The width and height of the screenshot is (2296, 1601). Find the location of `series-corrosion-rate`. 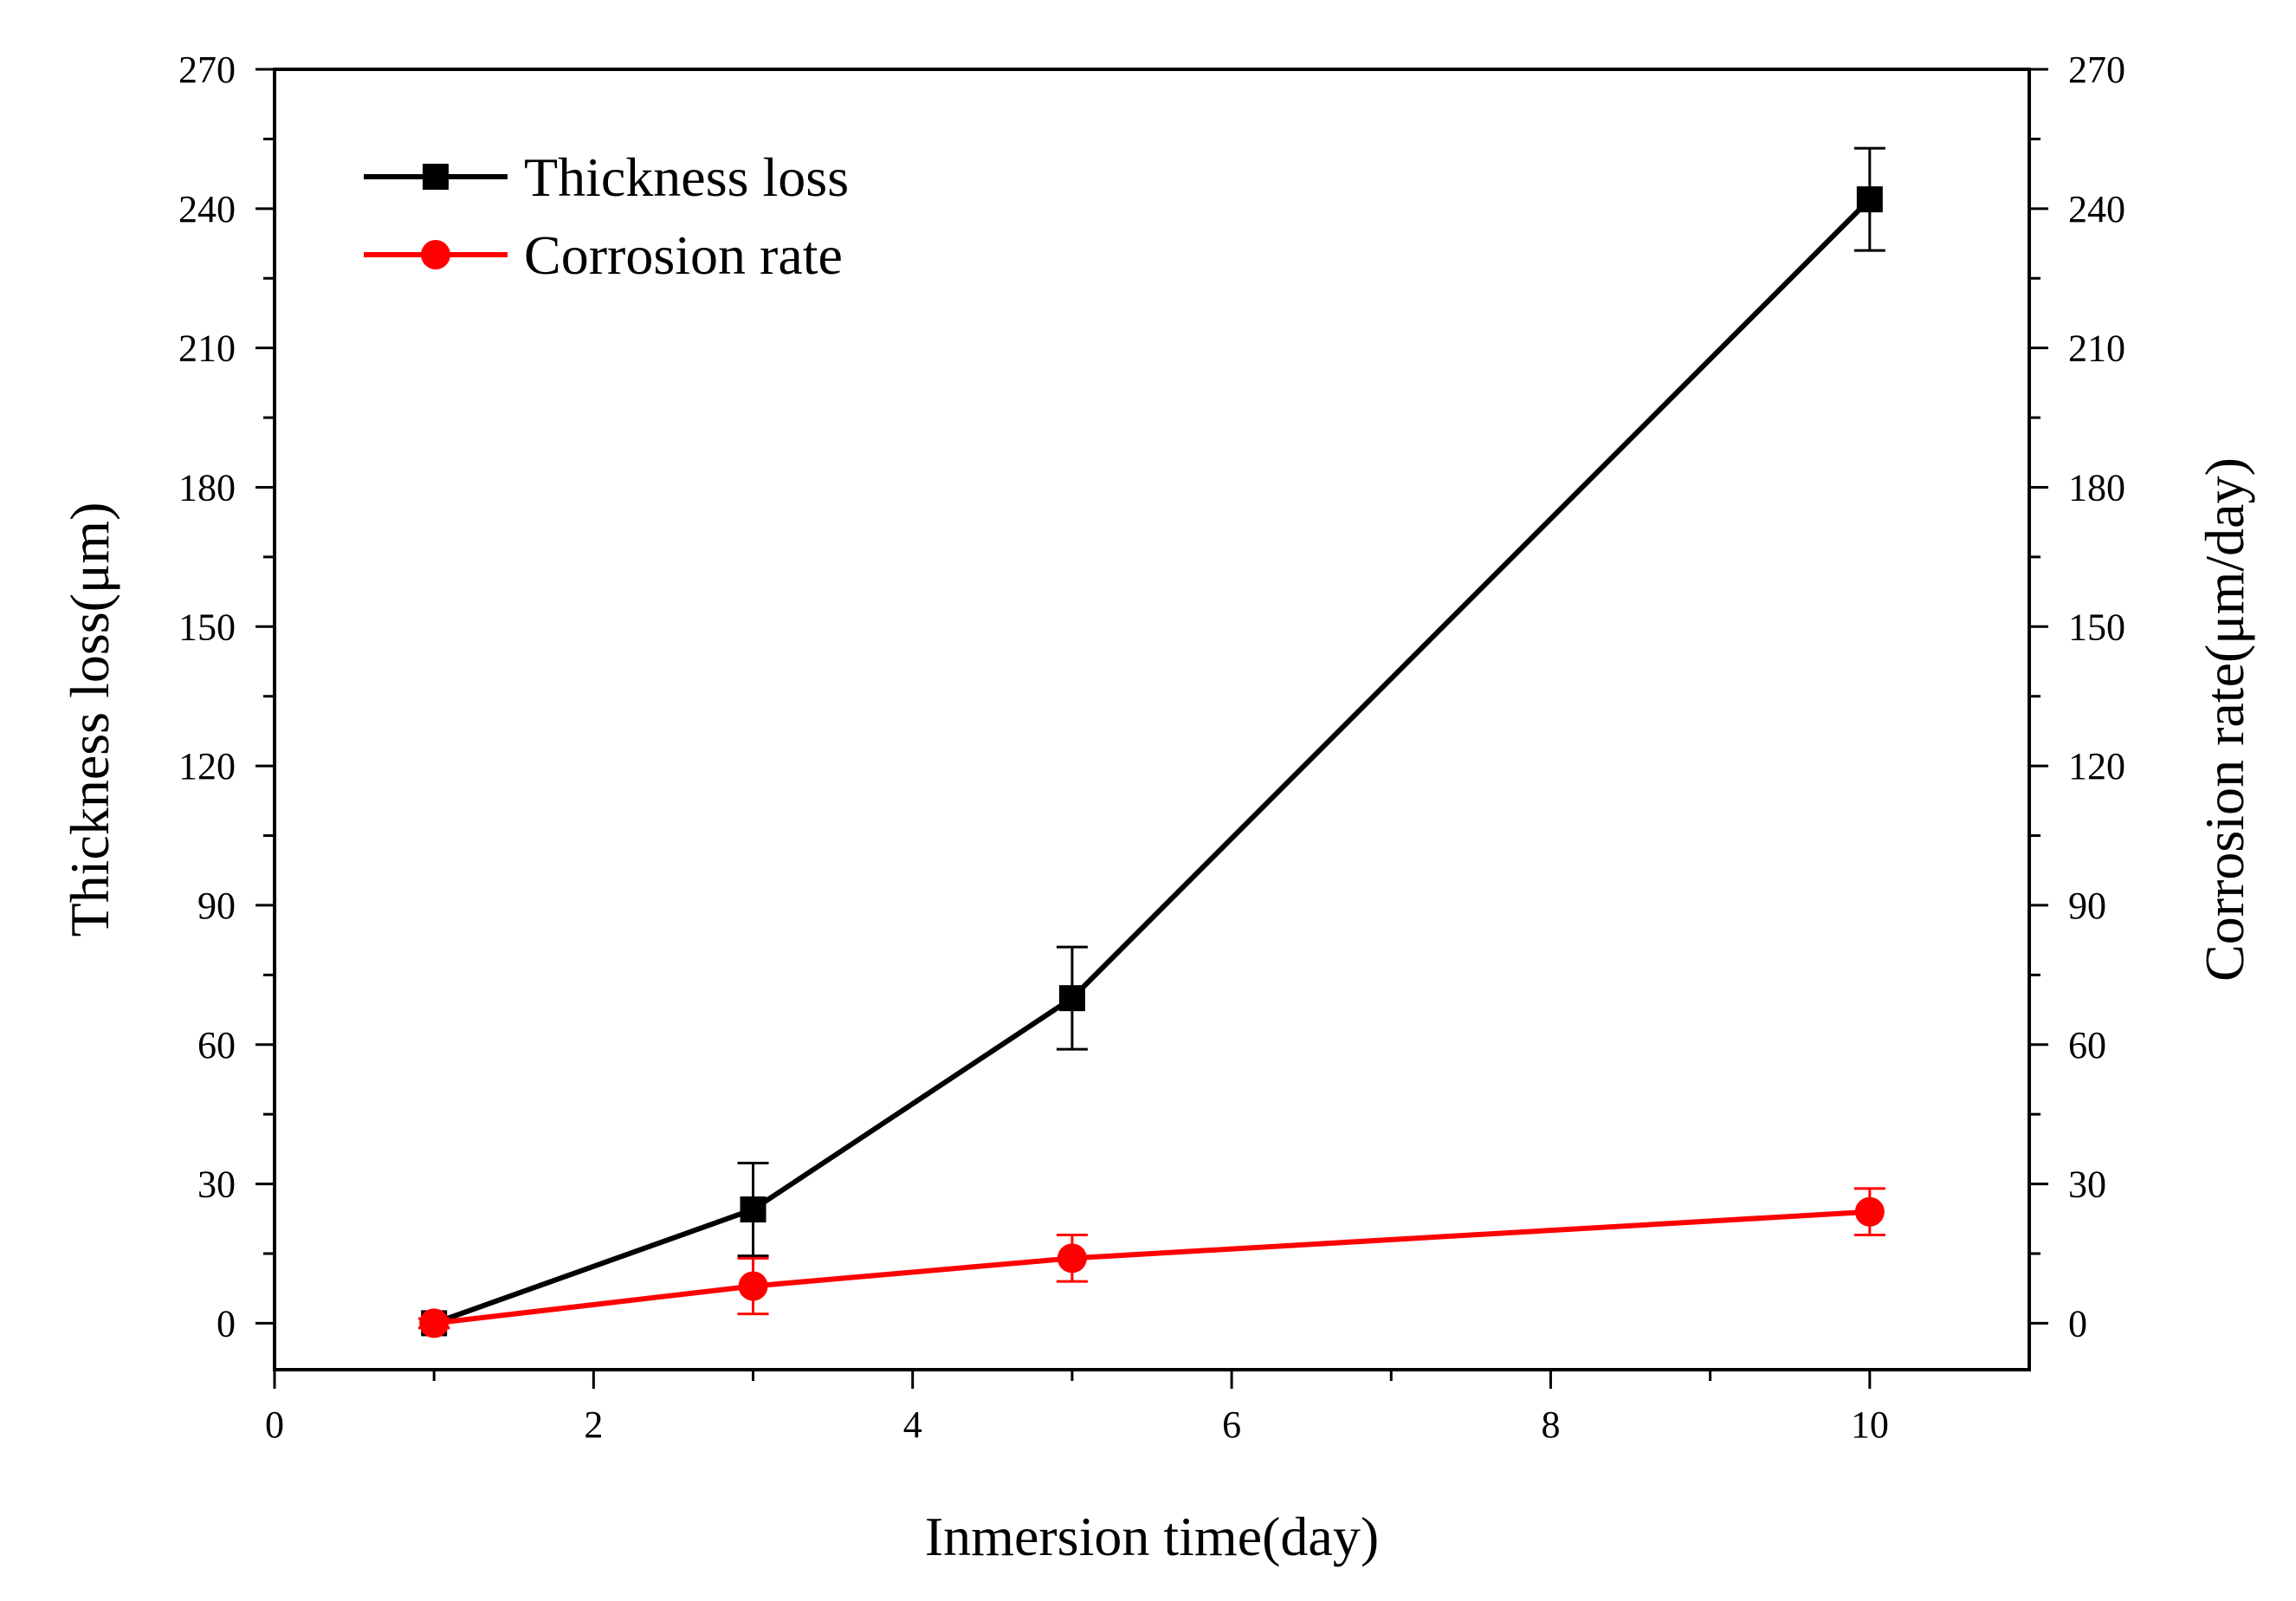

series-corrosion-rate is located at coordinates (1151, 1262).